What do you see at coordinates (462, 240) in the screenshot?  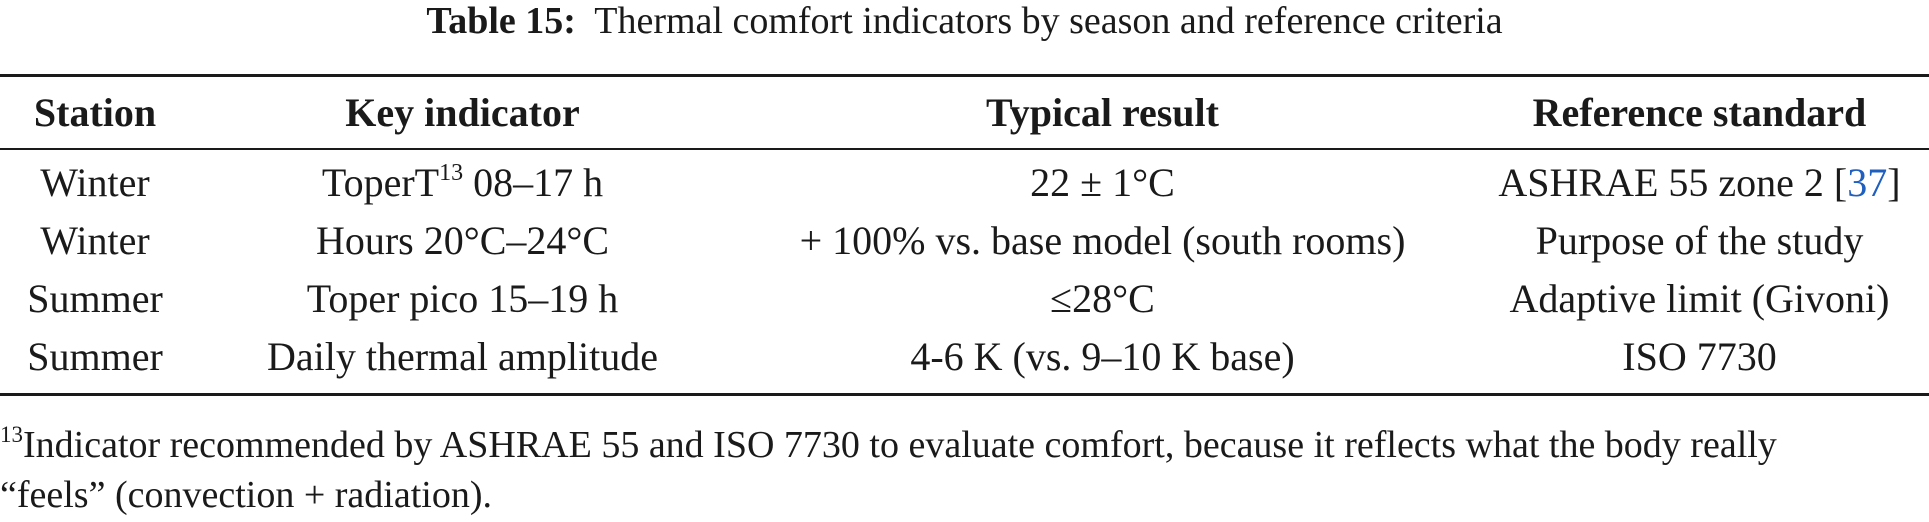 I see `cell-indicator: Hours 20°C–24°C` at bounding box center [462, 240].